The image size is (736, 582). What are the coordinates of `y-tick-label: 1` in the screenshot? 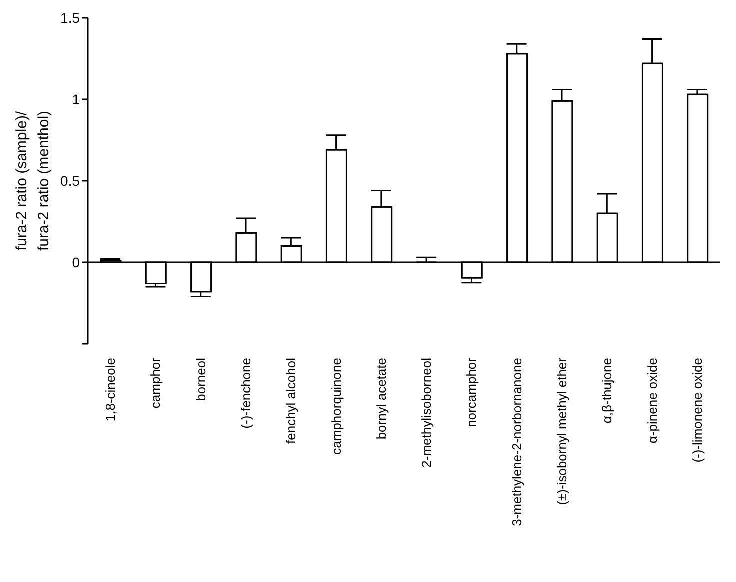 It's located at (76, 99).